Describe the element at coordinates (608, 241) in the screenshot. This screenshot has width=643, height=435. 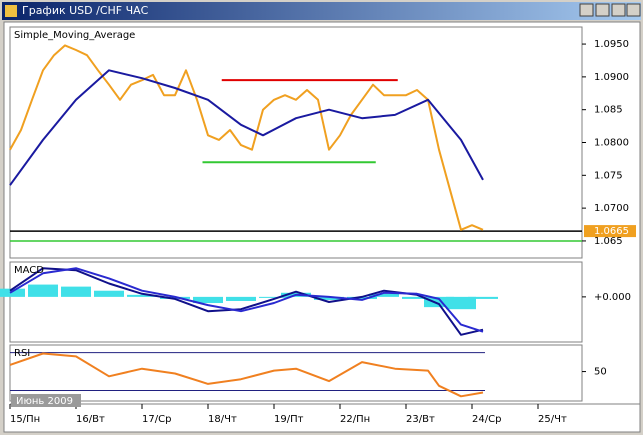
I see `y-tick-label: 1.065` at that location.